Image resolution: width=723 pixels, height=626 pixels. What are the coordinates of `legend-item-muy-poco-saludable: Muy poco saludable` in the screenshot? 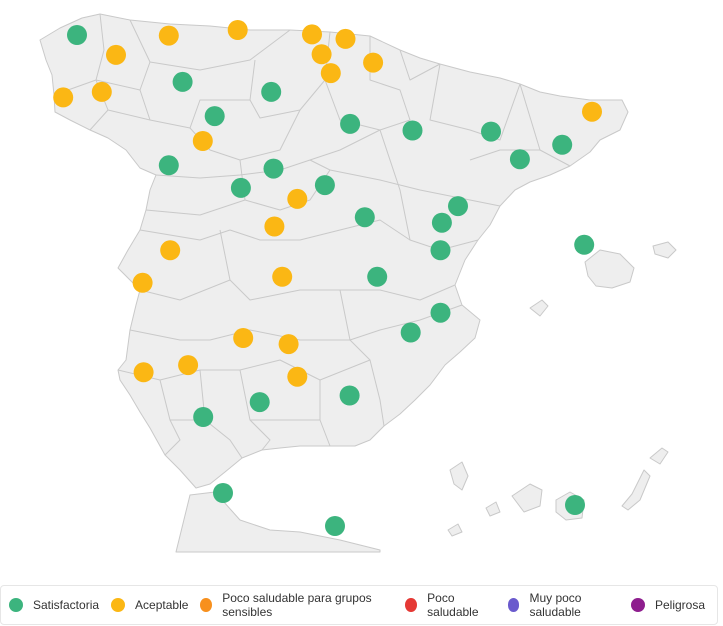 It's located at (563, 605).